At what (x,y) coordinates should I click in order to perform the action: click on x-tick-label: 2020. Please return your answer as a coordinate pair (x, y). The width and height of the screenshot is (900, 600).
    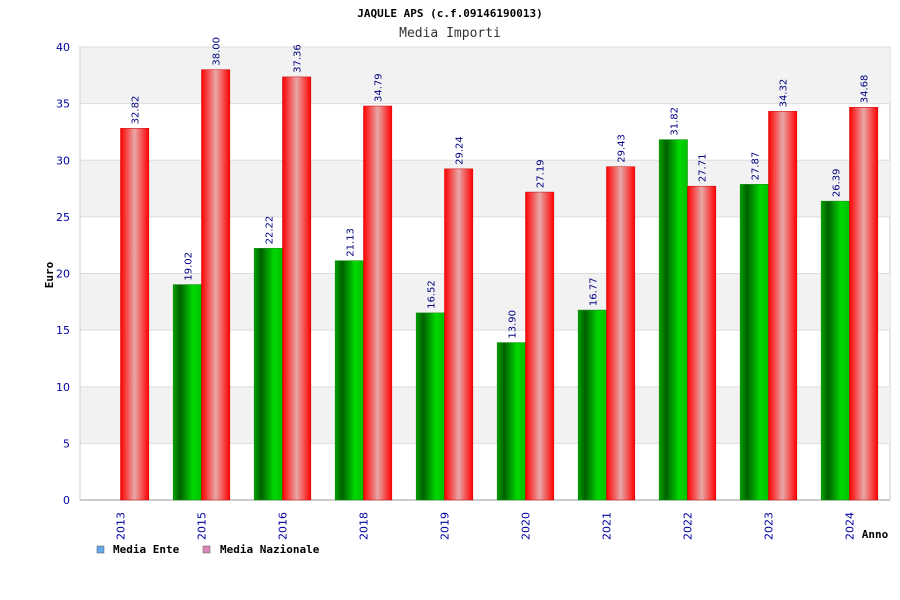
    Looking at the image, I should click on (526, 526).